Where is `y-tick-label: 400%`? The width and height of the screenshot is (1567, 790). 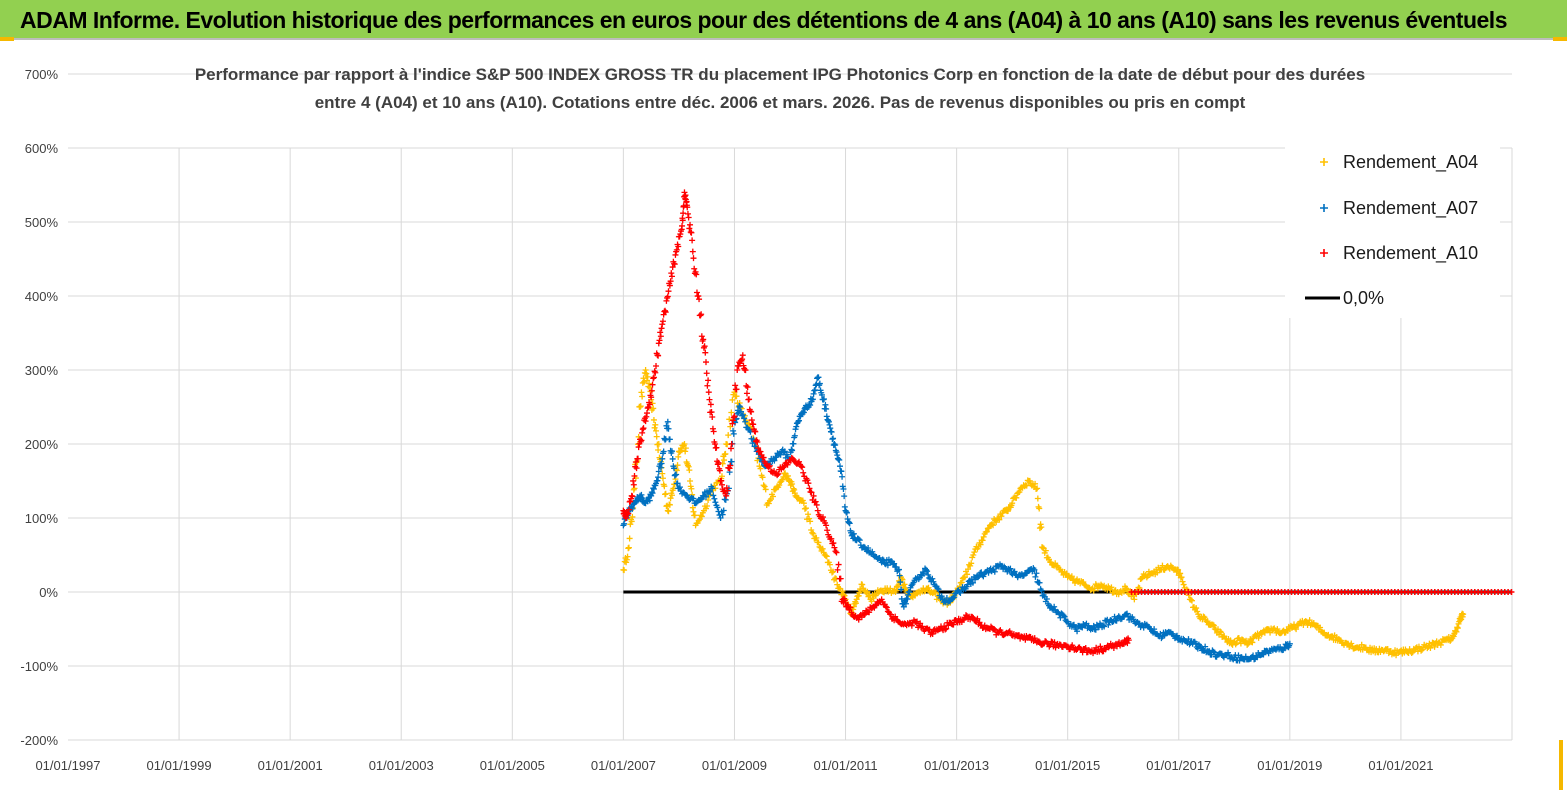 y-tick-label: 400% is located at coordinates (42, 296).